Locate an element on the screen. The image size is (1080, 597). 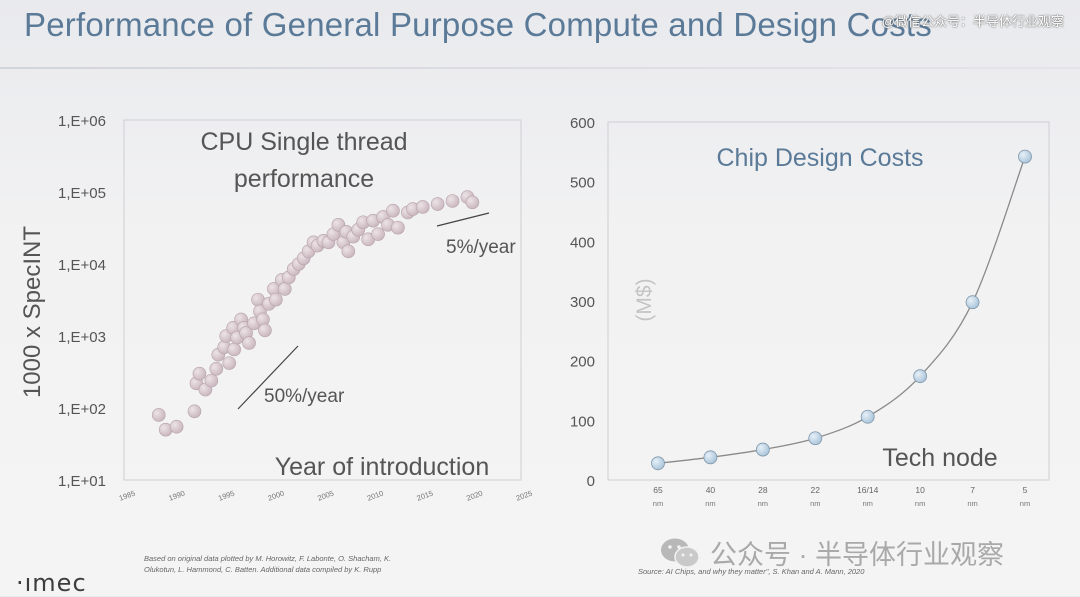
x-tick-labels: 1985 1990 1995 2000 2005 2010 2015 2020 2025 is located at coordinates (326, 496).